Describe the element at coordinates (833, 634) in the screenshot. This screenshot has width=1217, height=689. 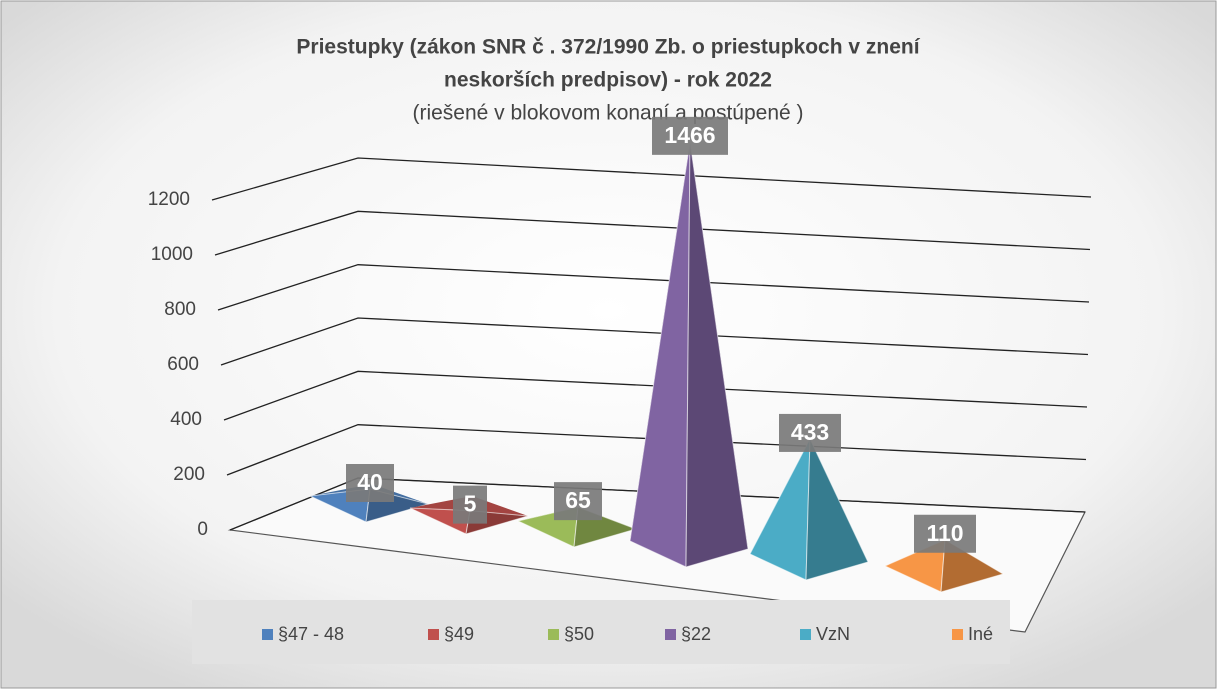
I see `legend-label: VzN` at that location.